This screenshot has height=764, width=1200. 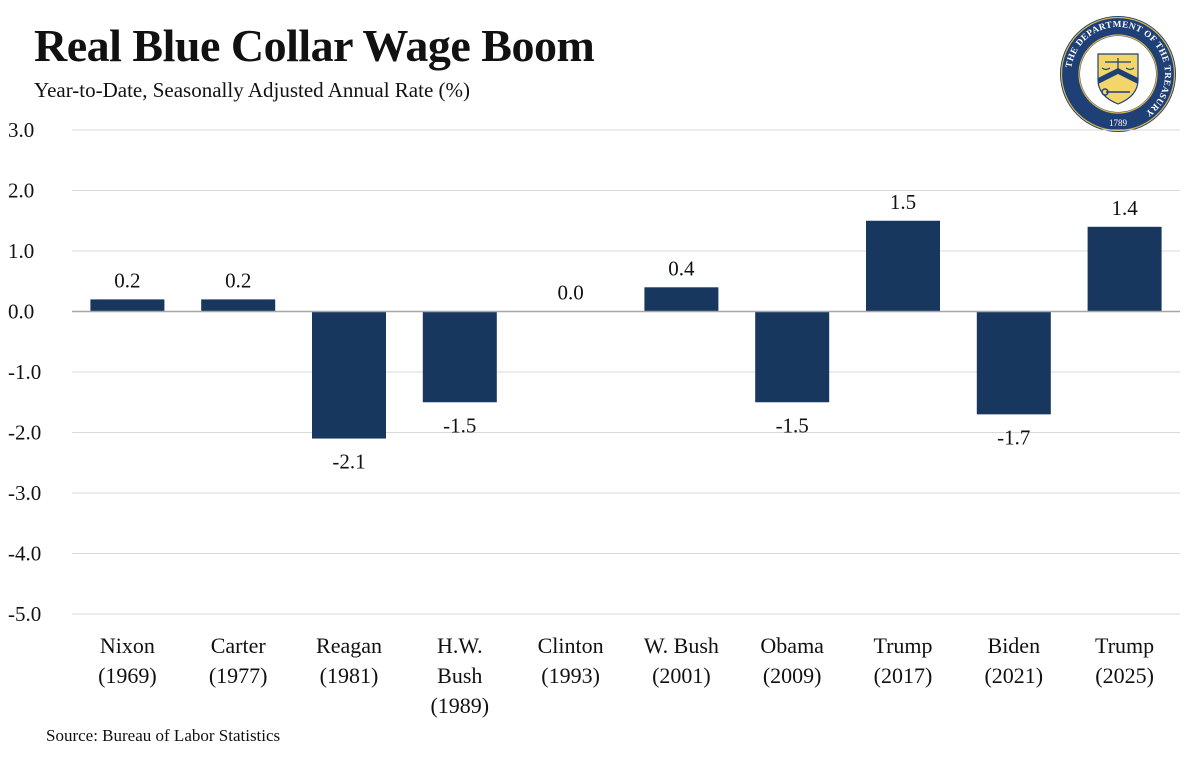 What do you see at coordinates (681, 645) in the screenshot?
I see `x-category-label-line: W. Bush` at bounding box center [681, 645].